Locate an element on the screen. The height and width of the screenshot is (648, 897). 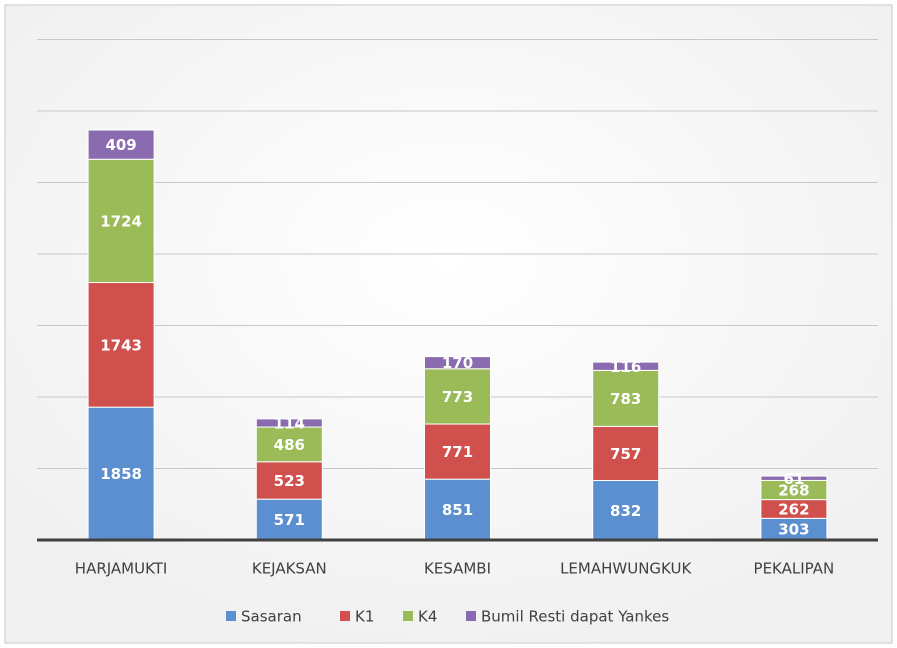
data-label: 61 is located at coordinates (793, 479).